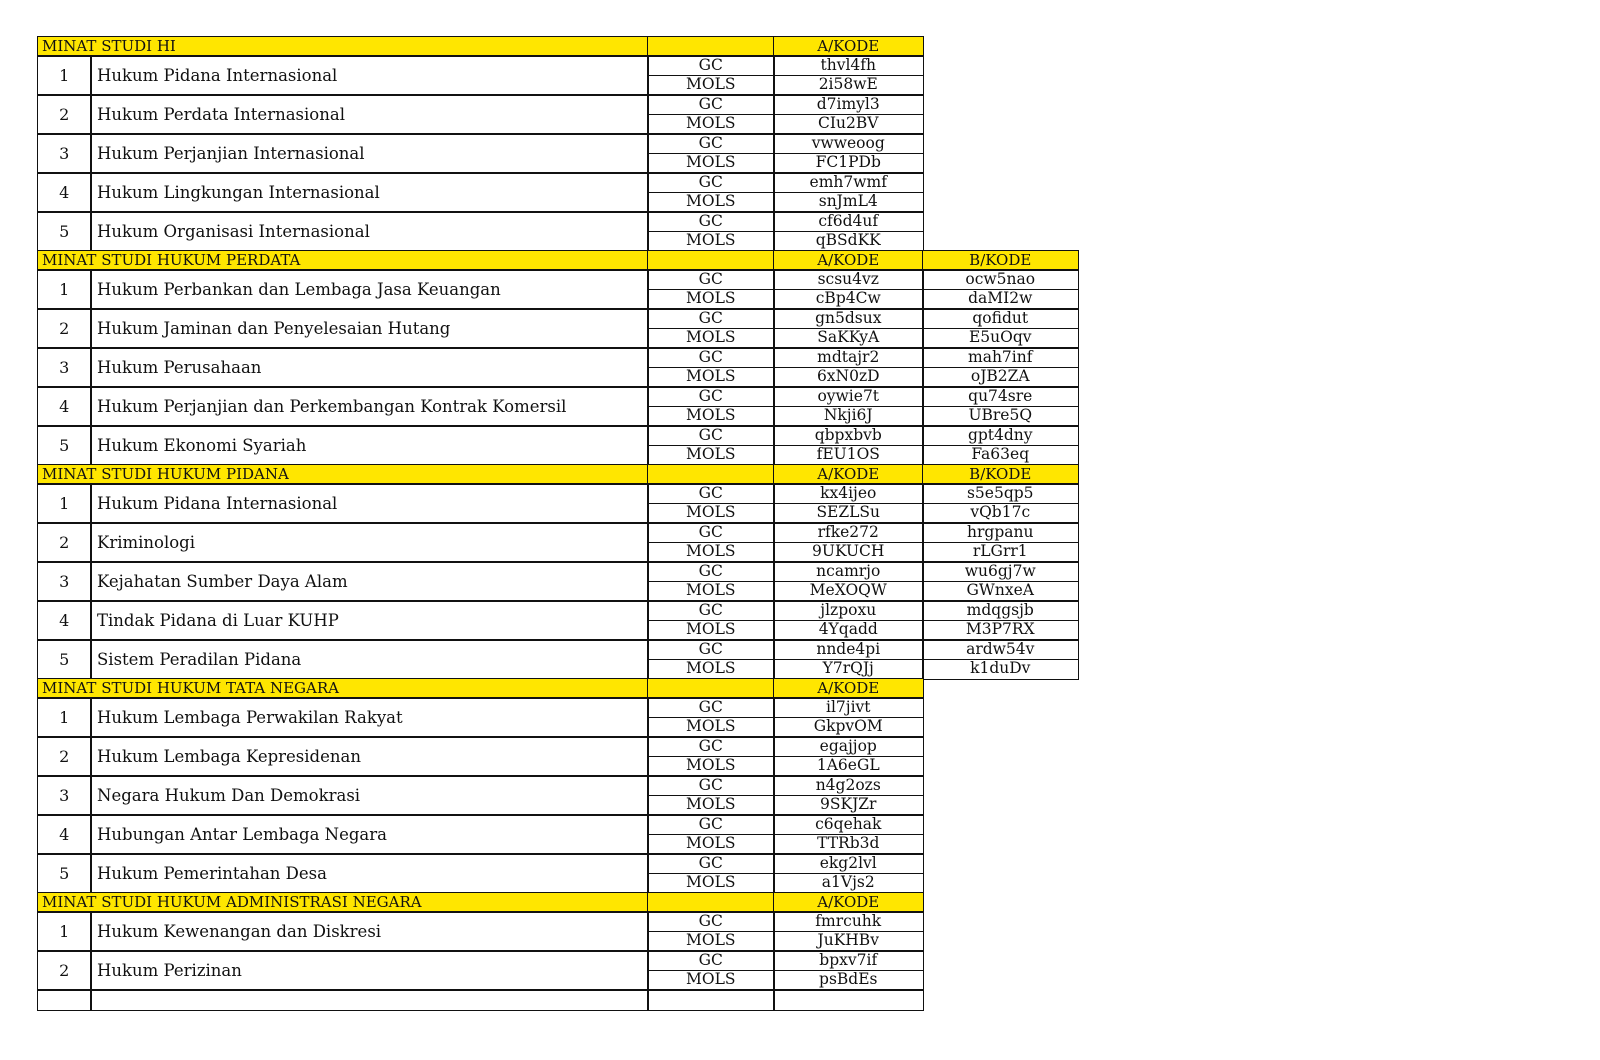 This screenshot has height=1060, width=1600. Describe the element at coordinates (848, 416) in the screenshot. I see `code-mols-a: Nkji6J` at that location.